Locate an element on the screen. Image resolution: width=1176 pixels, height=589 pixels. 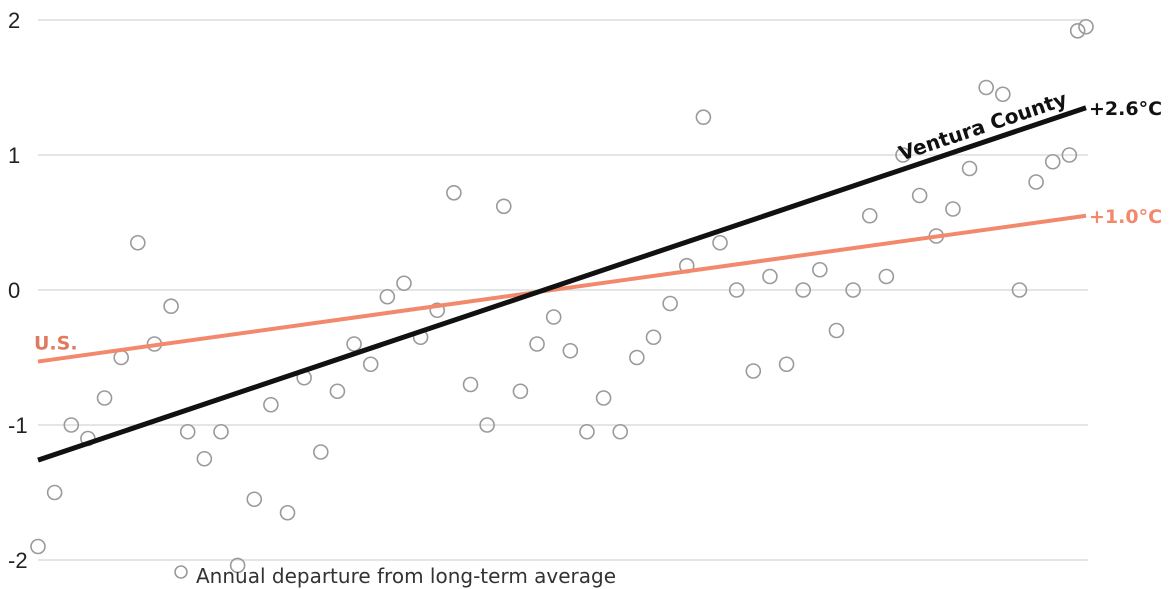
y-tick-label: -2 is located at coordinates (18, 560).